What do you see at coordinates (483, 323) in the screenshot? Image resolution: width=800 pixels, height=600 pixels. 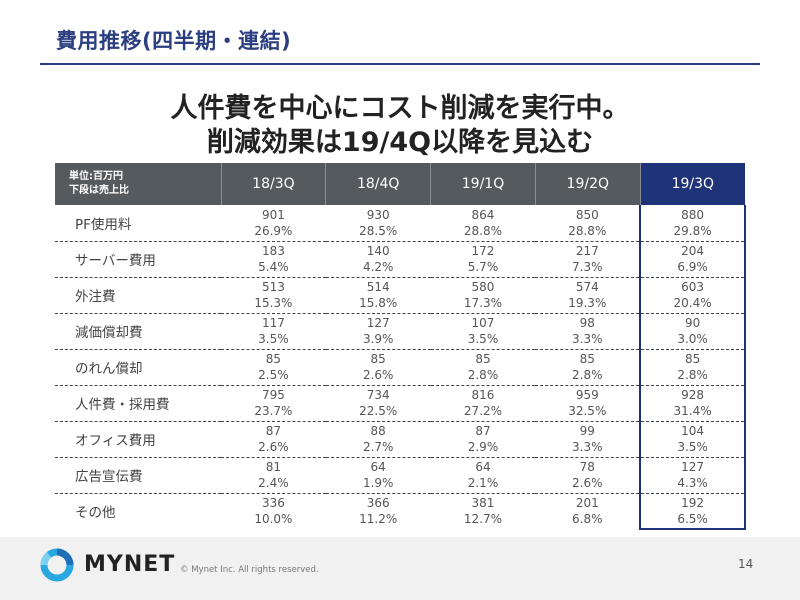 I see `cost-value: 107` at bounding box center [483, 323].